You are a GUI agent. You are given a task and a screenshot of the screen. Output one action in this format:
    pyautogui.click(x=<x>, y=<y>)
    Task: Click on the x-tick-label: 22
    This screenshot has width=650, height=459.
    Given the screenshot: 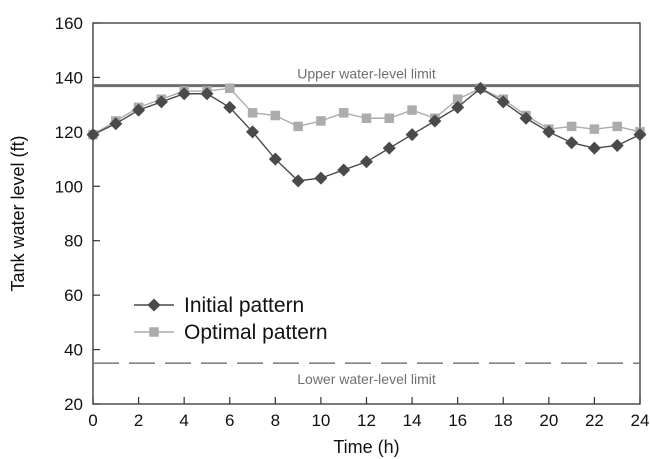 What is the action you would take?
    pyautogui.click(x=594, y=420)
    